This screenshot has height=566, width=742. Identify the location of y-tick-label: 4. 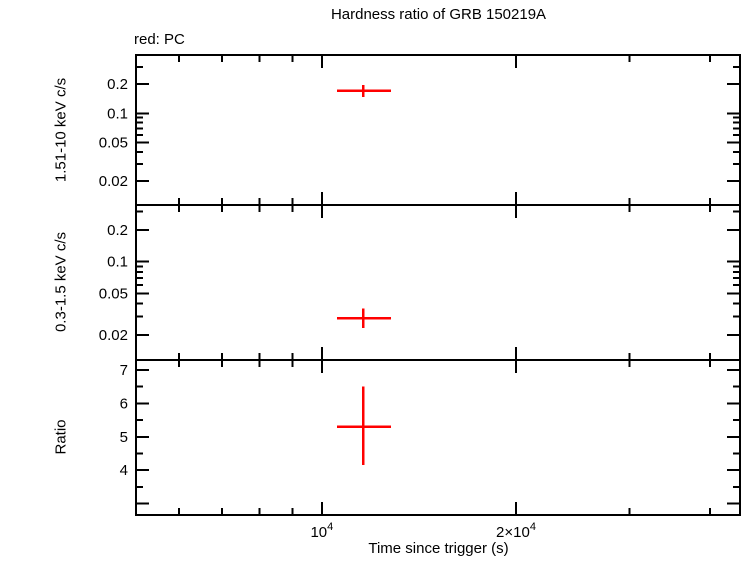
(124, 470).